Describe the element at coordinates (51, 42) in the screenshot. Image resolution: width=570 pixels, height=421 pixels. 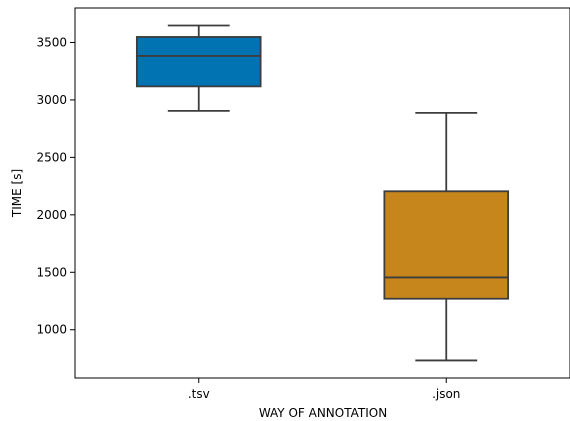
I see `y-tick-label: 3500` at that location.